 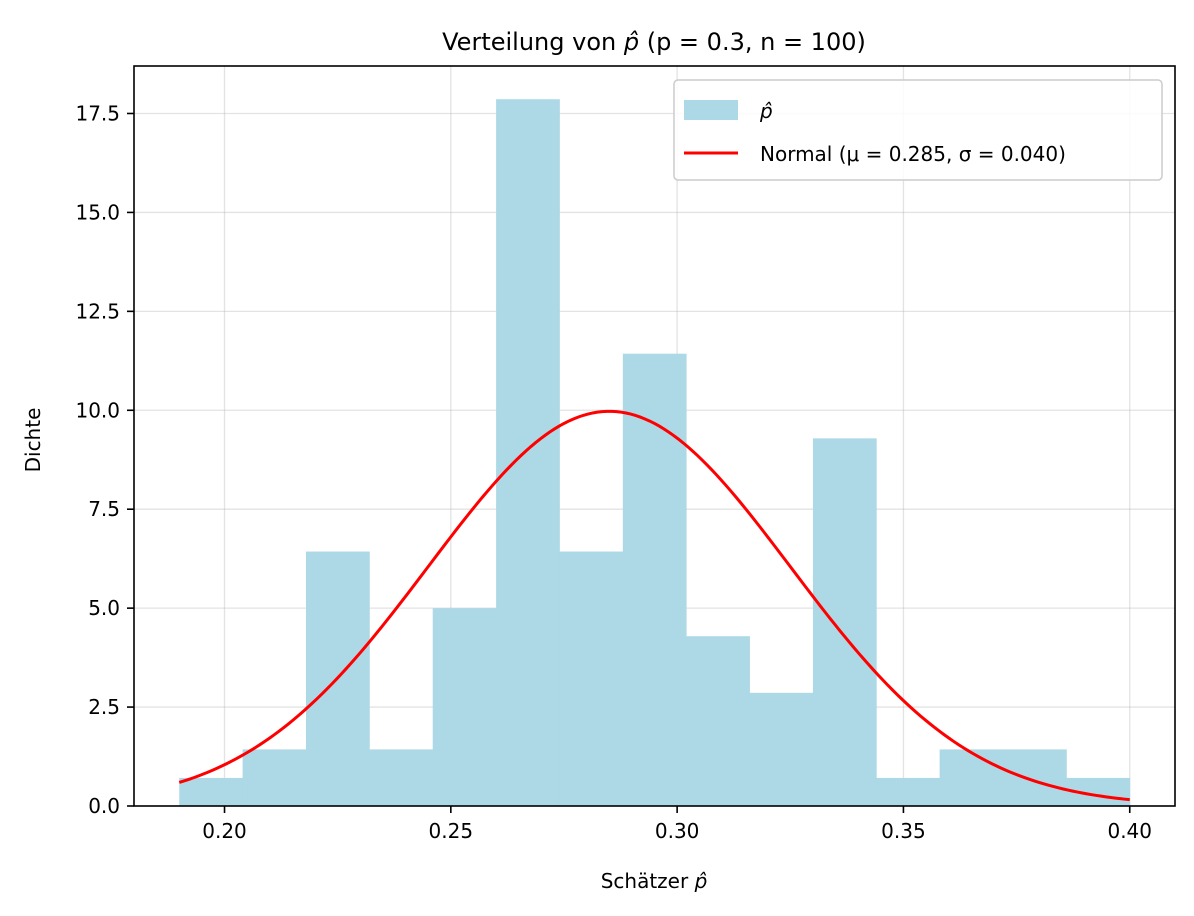 I want to click on x-axis: 0.20 0.25 0.30 0.35 0.40, so click(x=677, y=824).